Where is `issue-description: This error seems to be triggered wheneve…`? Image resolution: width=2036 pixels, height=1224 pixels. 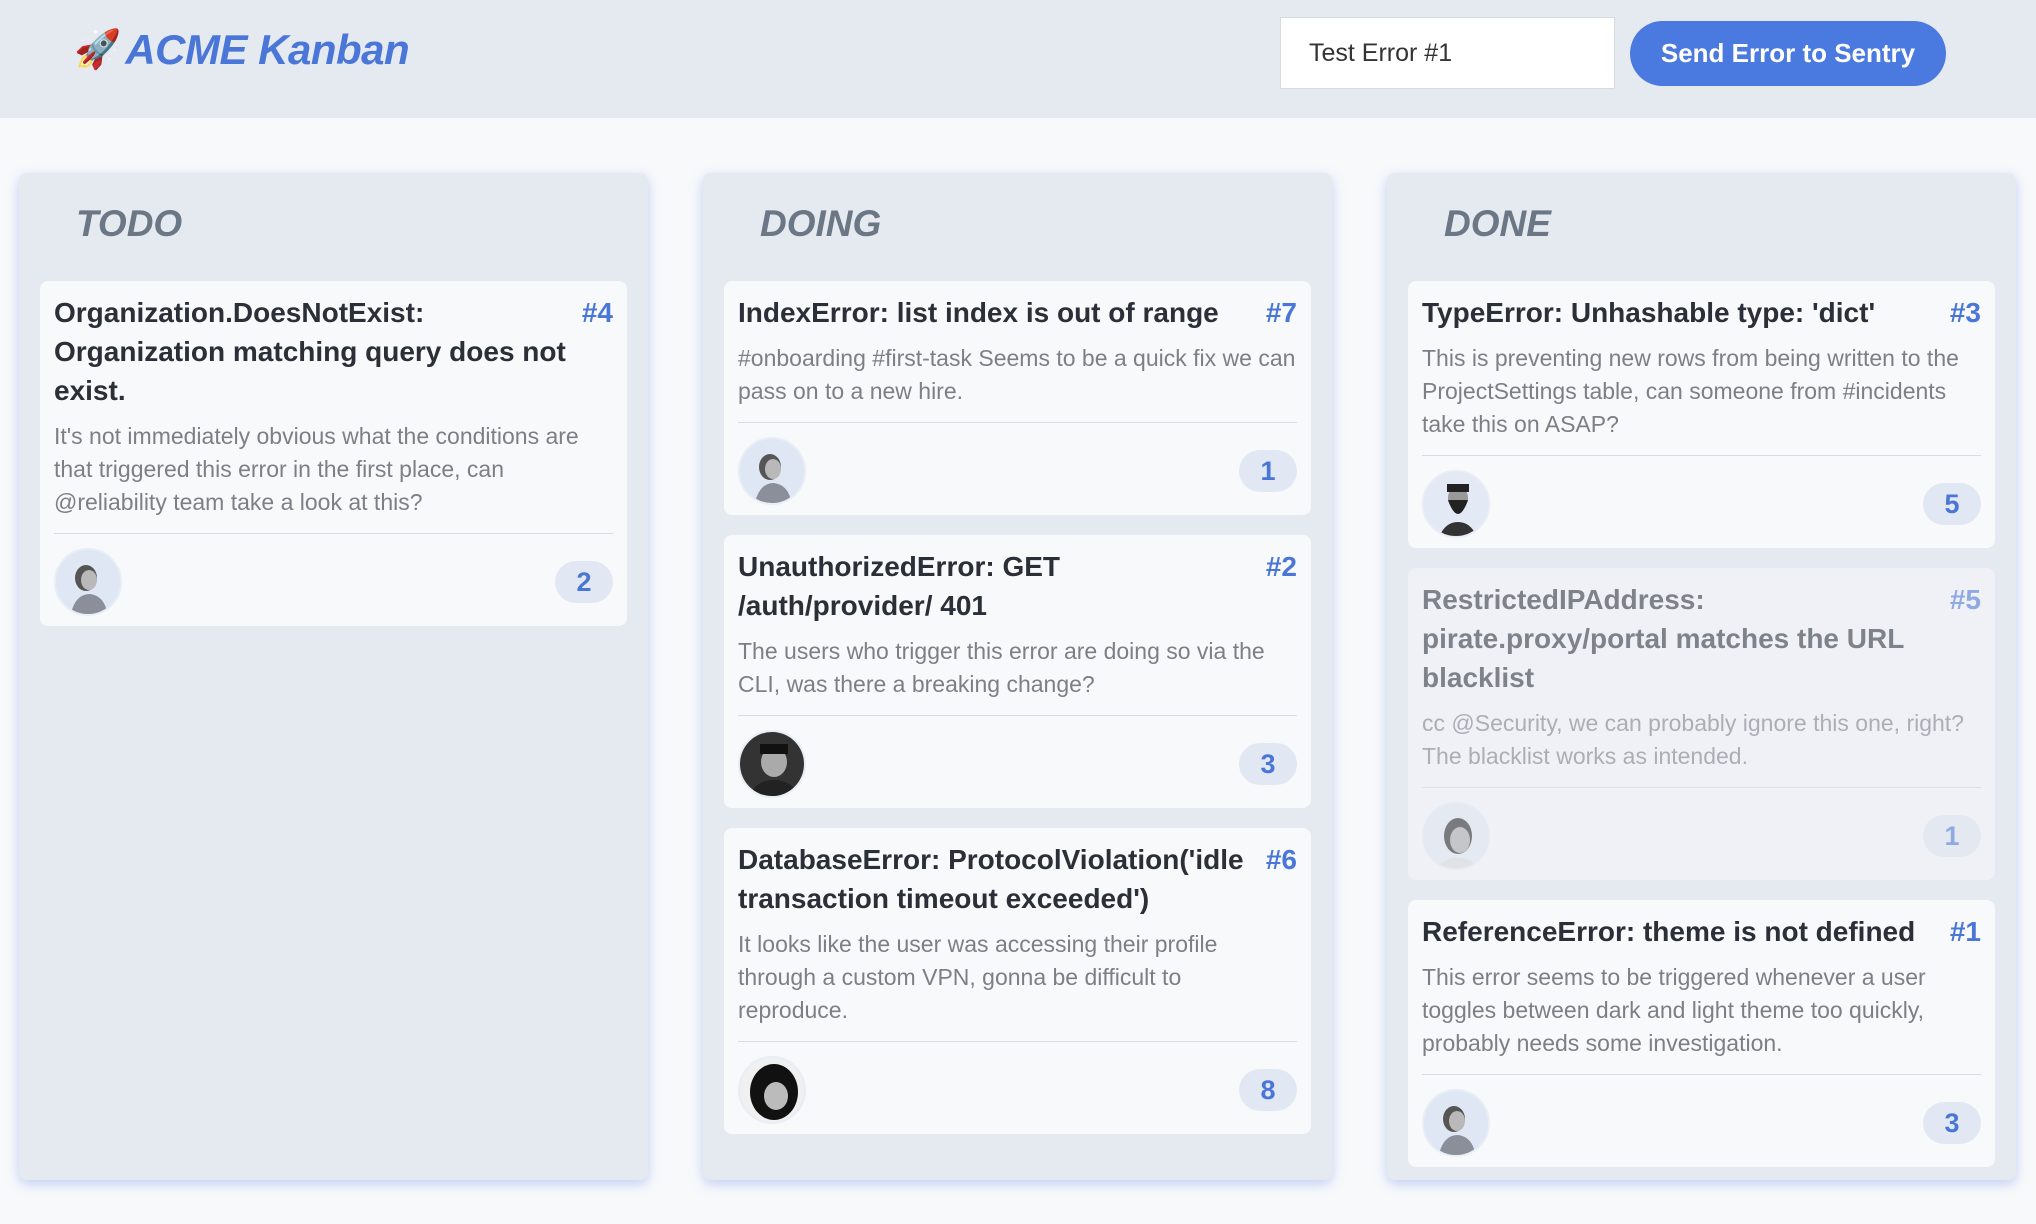
issue-description: This error seems to be triggered wheneve… is located at coordinates (1701, 1018).